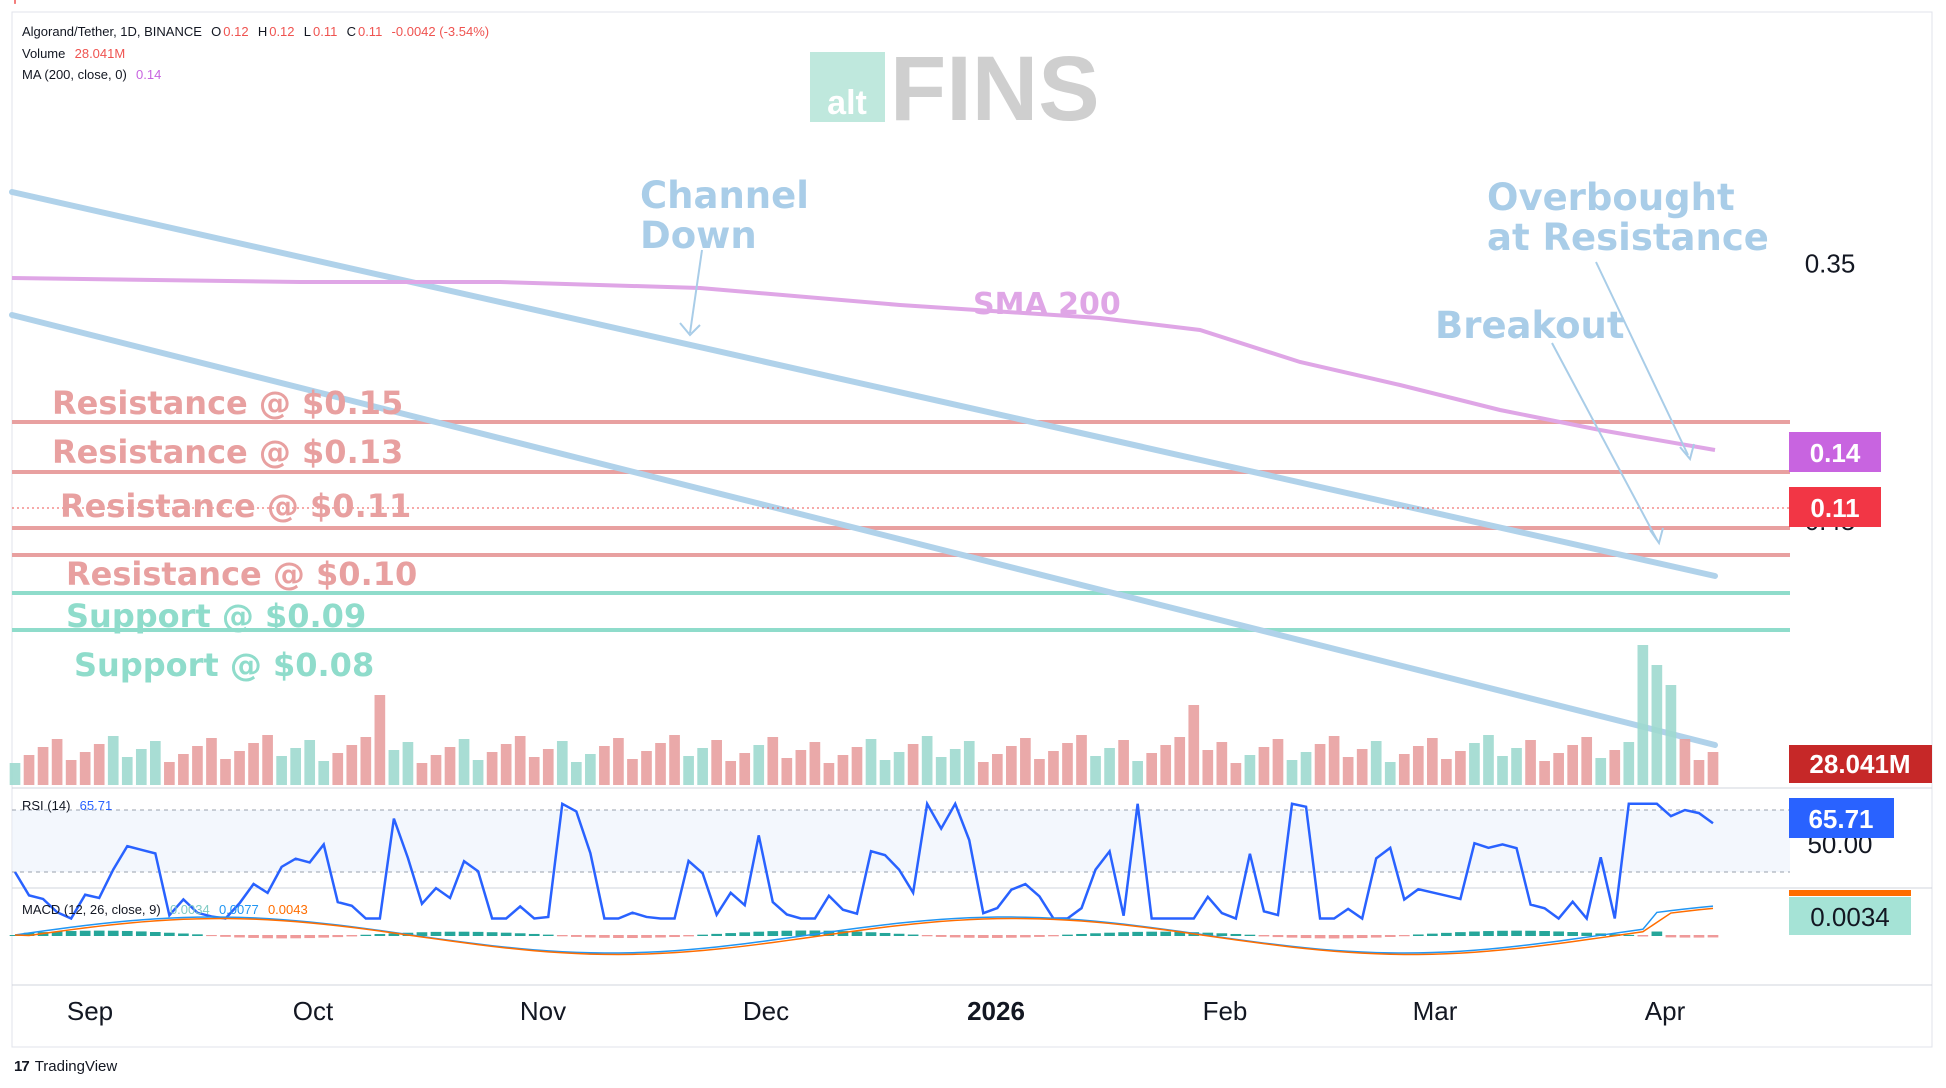  I want to click on macd-line, so click(864, 929).